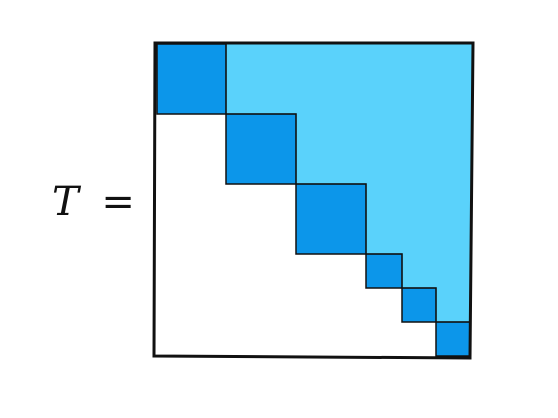 The image size is (558, 418). I want to click on equation-label: T =, so click(93, 202).